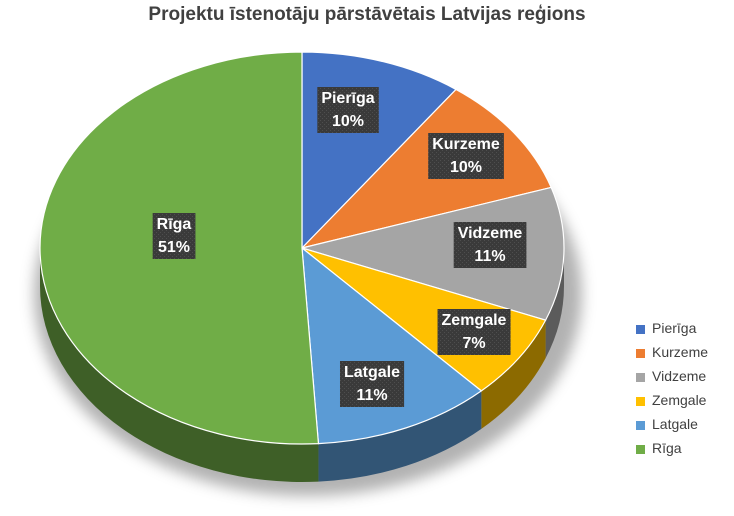 This screenshot has height=516, width=734. Describe the element at coordinates (348, 110) in the screenshot. I see `data-label-pieriga: Pierīga 10%` at that location.